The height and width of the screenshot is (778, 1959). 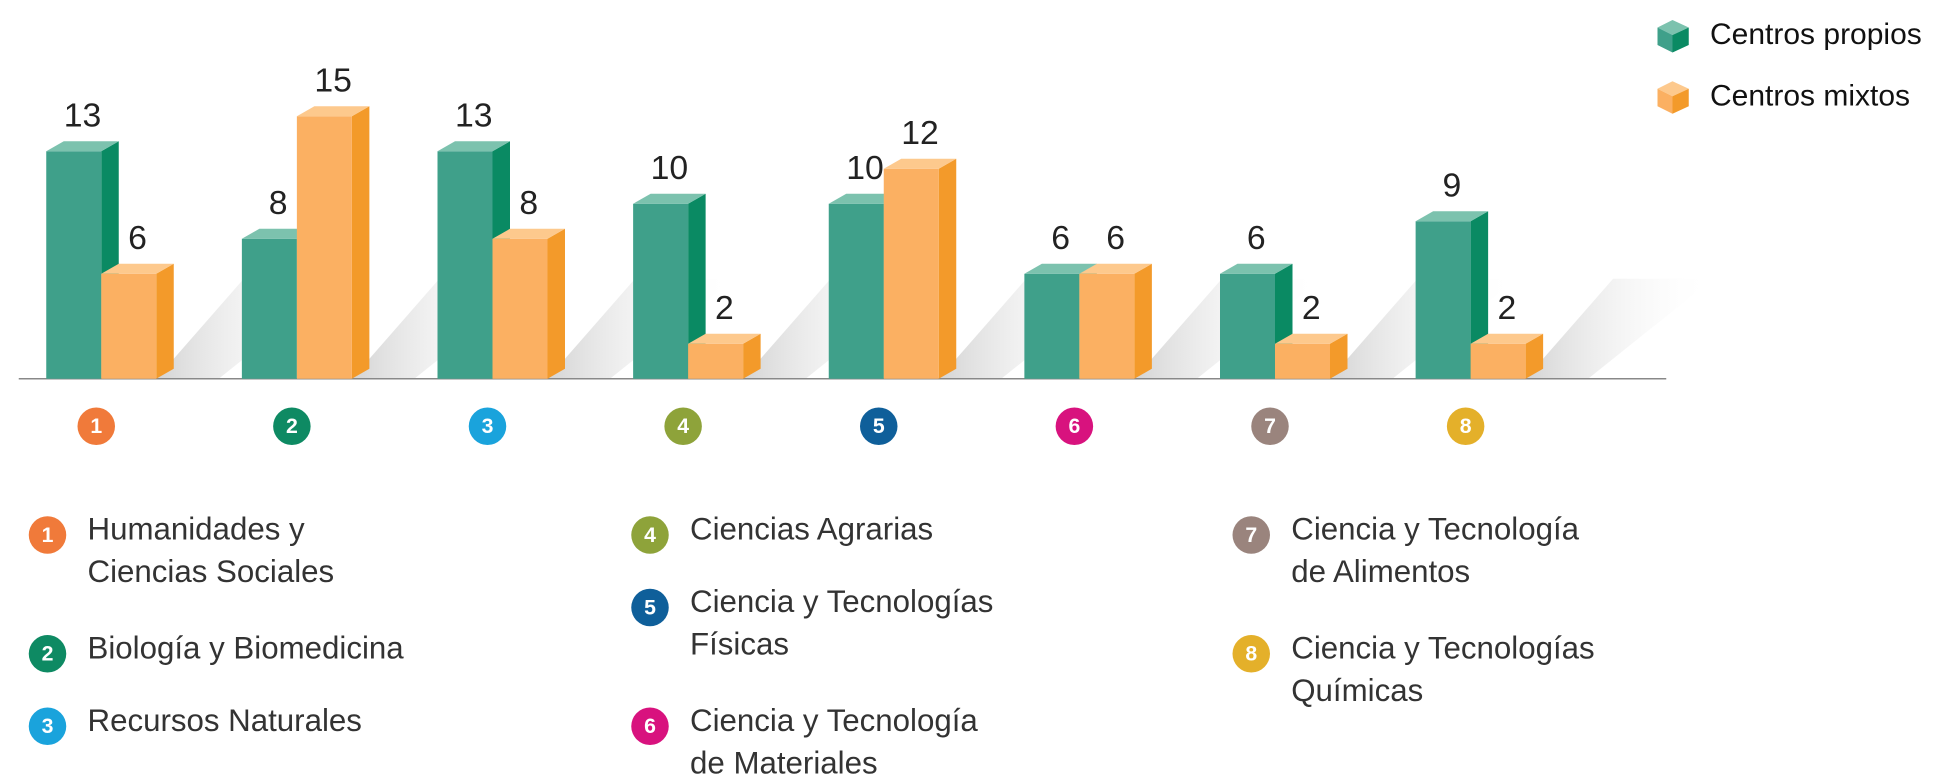 I want to click on key-number: 7, so click(x=1251, y=535).